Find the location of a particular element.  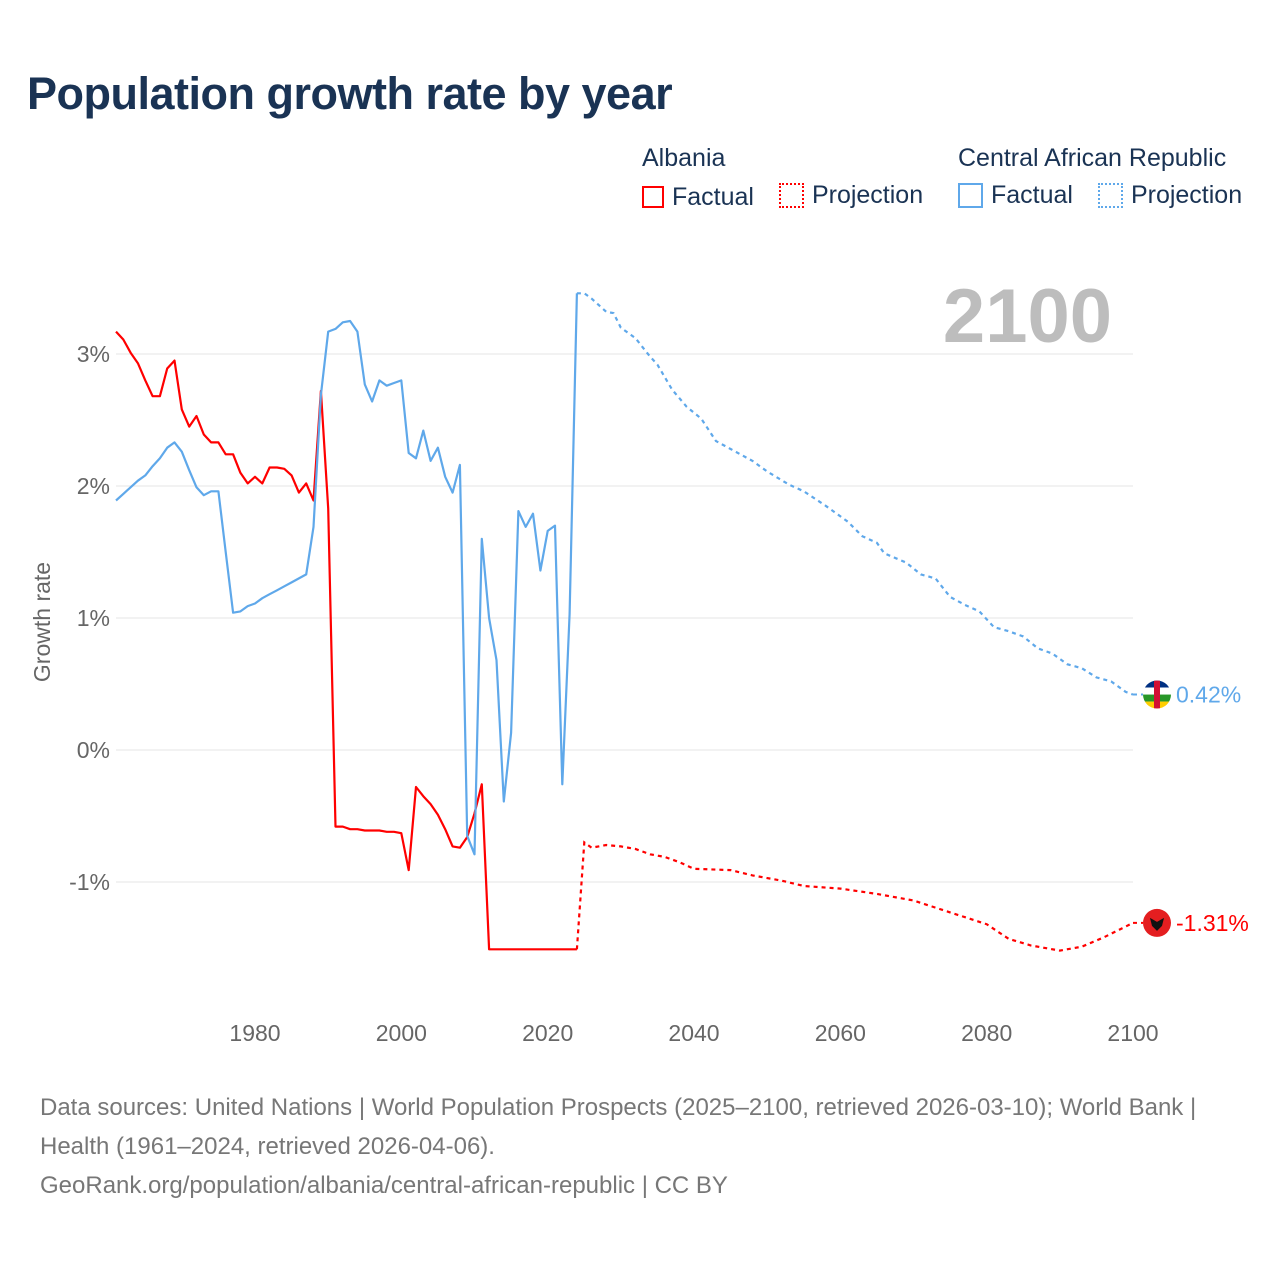

x-tick-label: 2080 is located at coordinates (986, 1033).